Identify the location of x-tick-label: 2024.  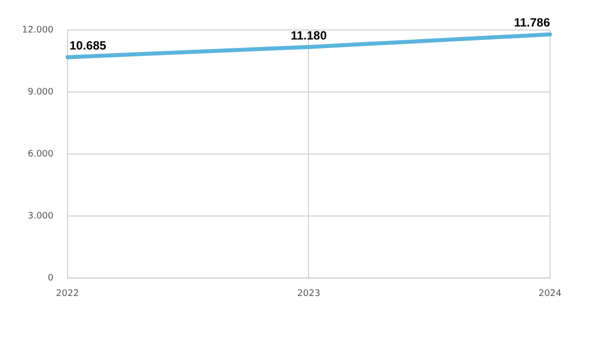
(550, 293).